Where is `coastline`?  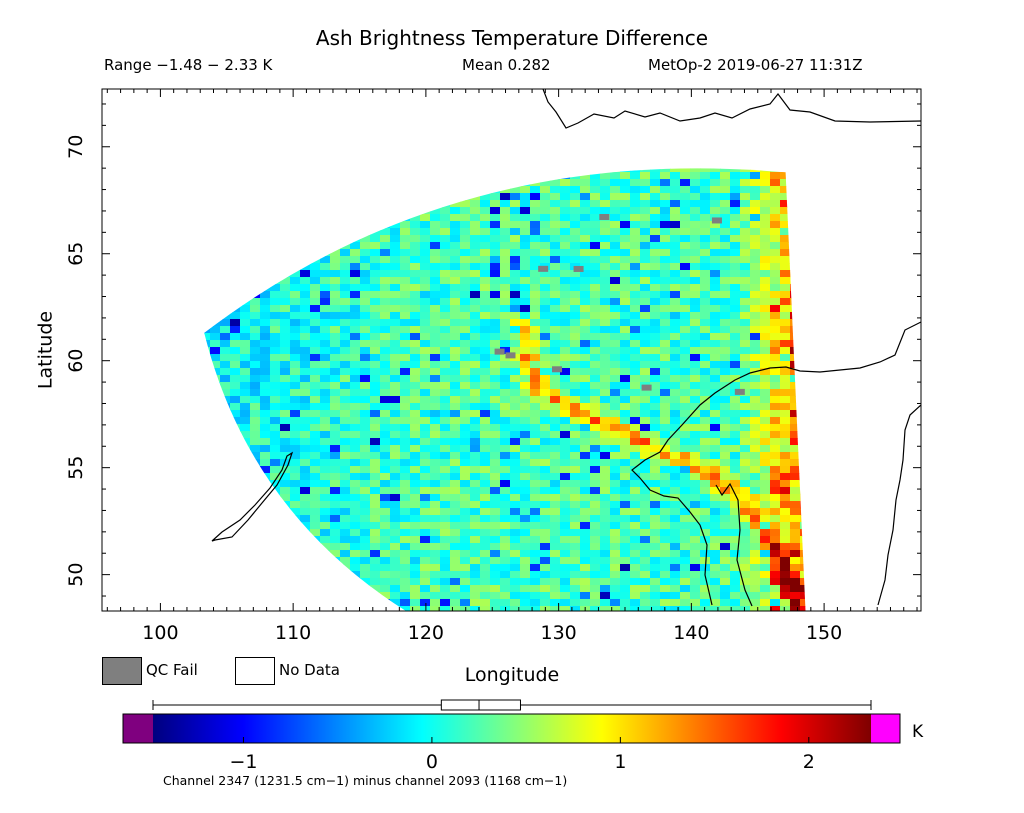 coastline is located at coordinates (899, 505).